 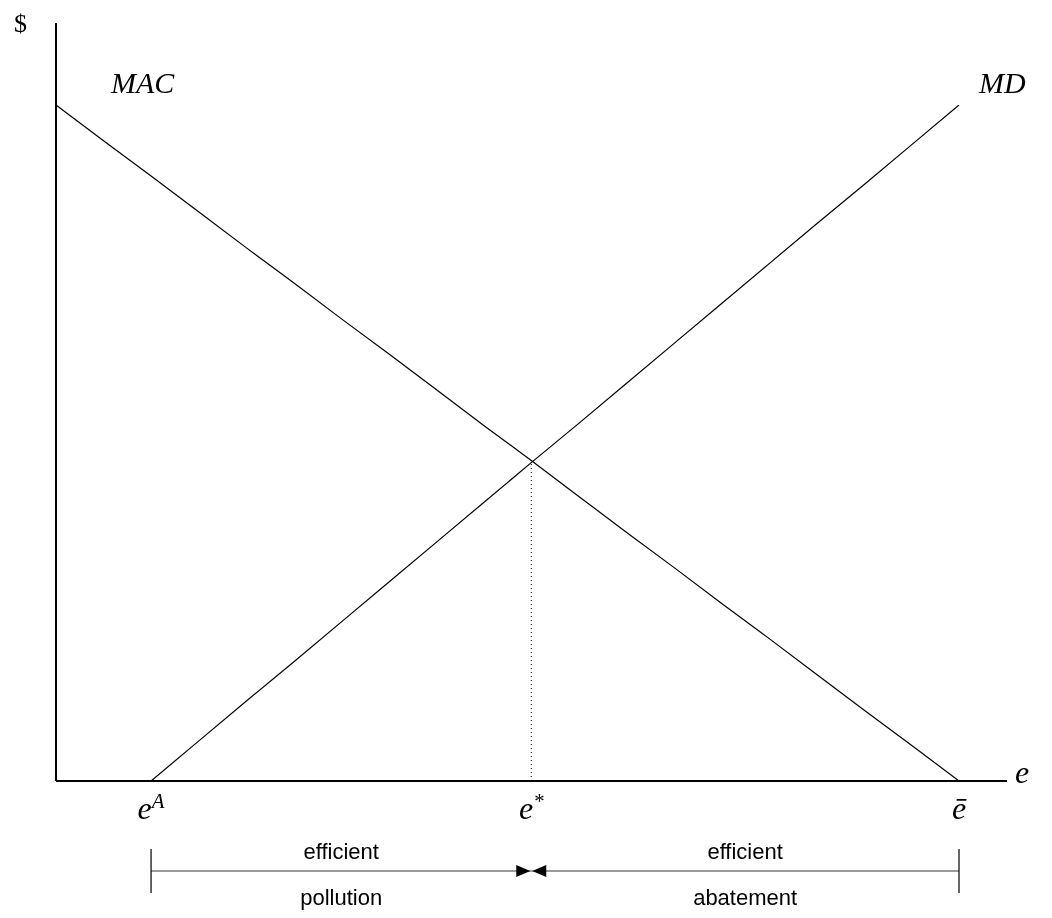 What do you see at coordinates (151, 807) in the screenshot?
I see `x-tick-label: e$^{A}$` at bounding box center [151, 807].